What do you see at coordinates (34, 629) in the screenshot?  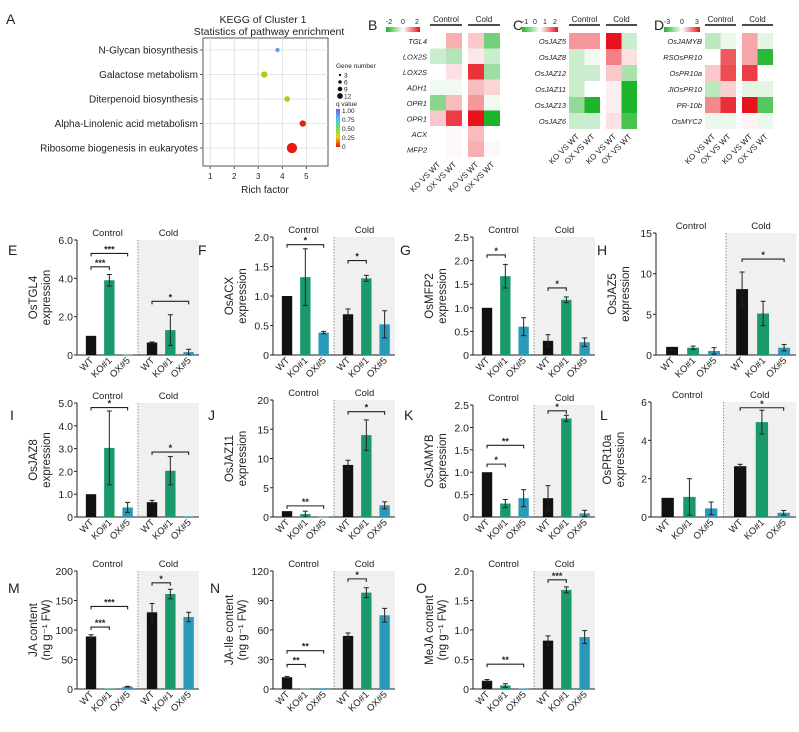 I see `y-axis-label-line1: JA content` at bounding box center [34, 629].